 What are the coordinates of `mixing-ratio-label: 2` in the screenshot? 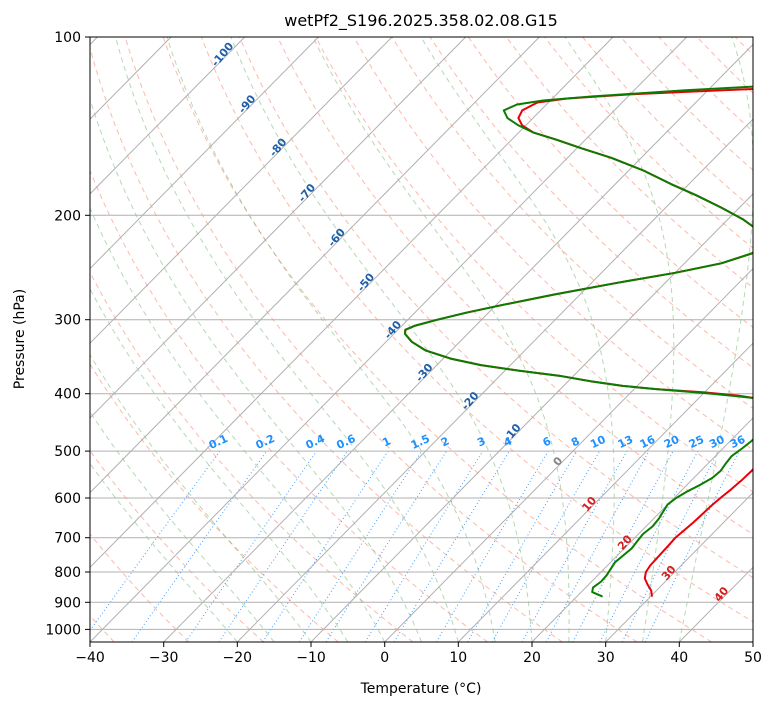 It's located at (445, 441).